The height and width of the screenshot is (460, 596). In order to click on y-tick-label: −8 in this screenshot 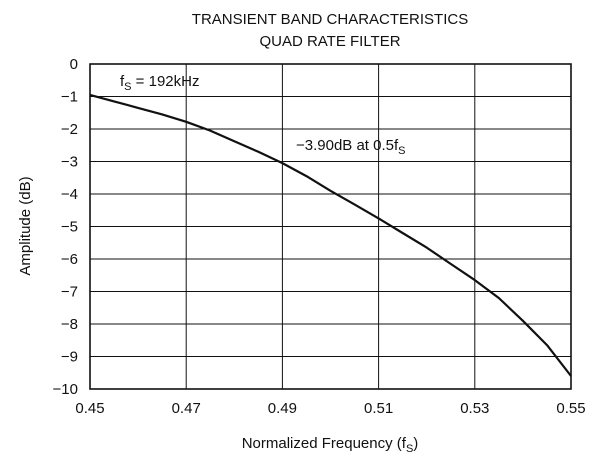, I will do `click(69, 324)`.